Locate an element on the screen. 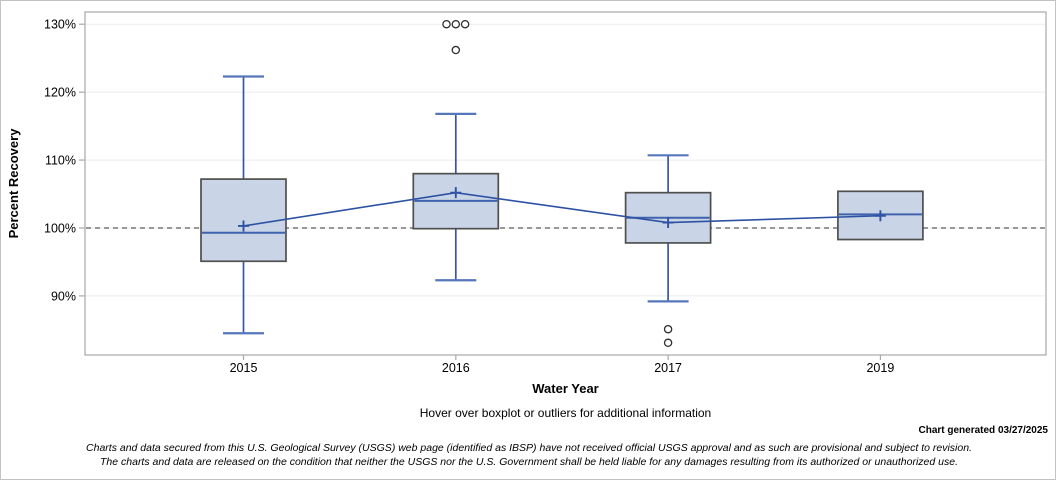  x-tick-label: 2019 is located at coordinates (880, 368).